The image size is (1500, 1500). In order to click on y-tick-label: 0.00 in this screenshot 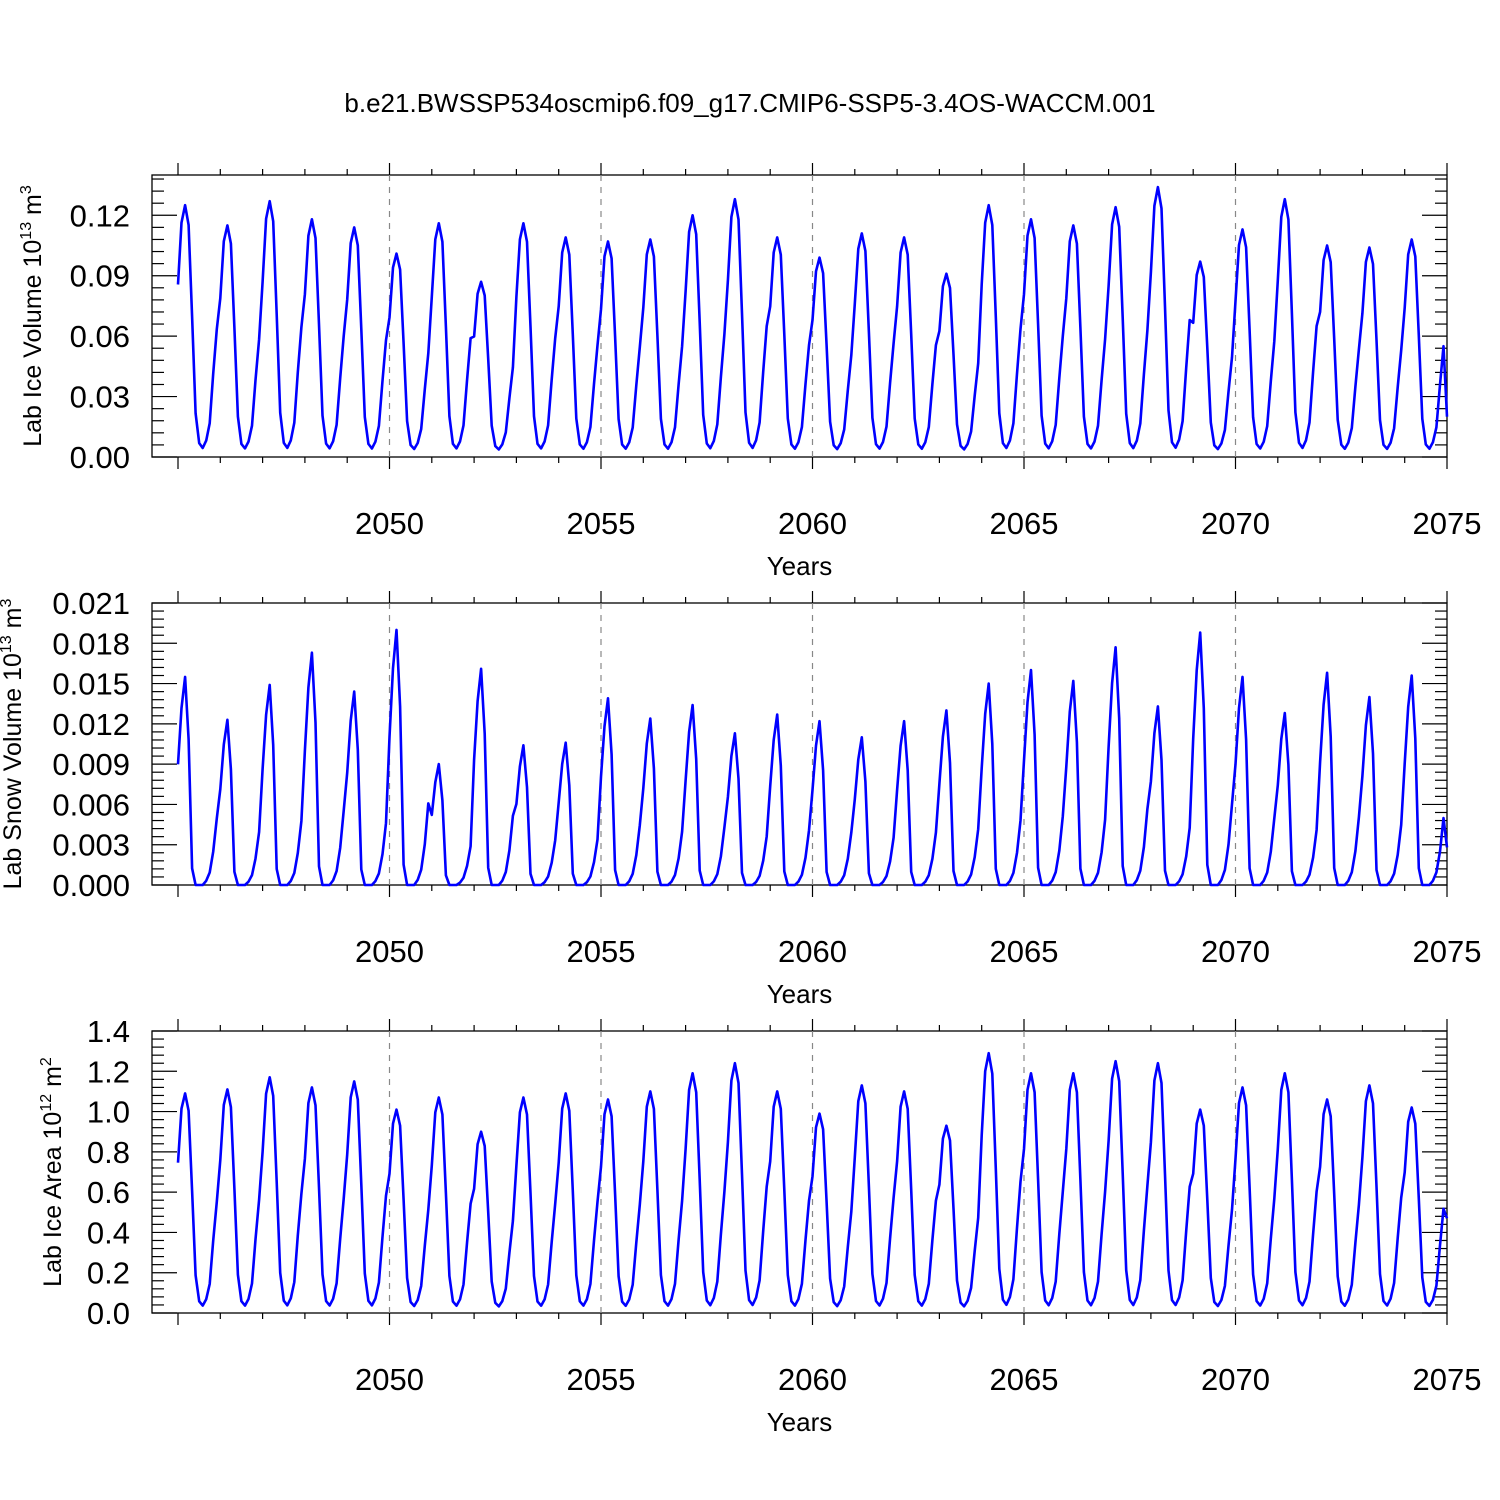, I will do `click(100, 457)`.